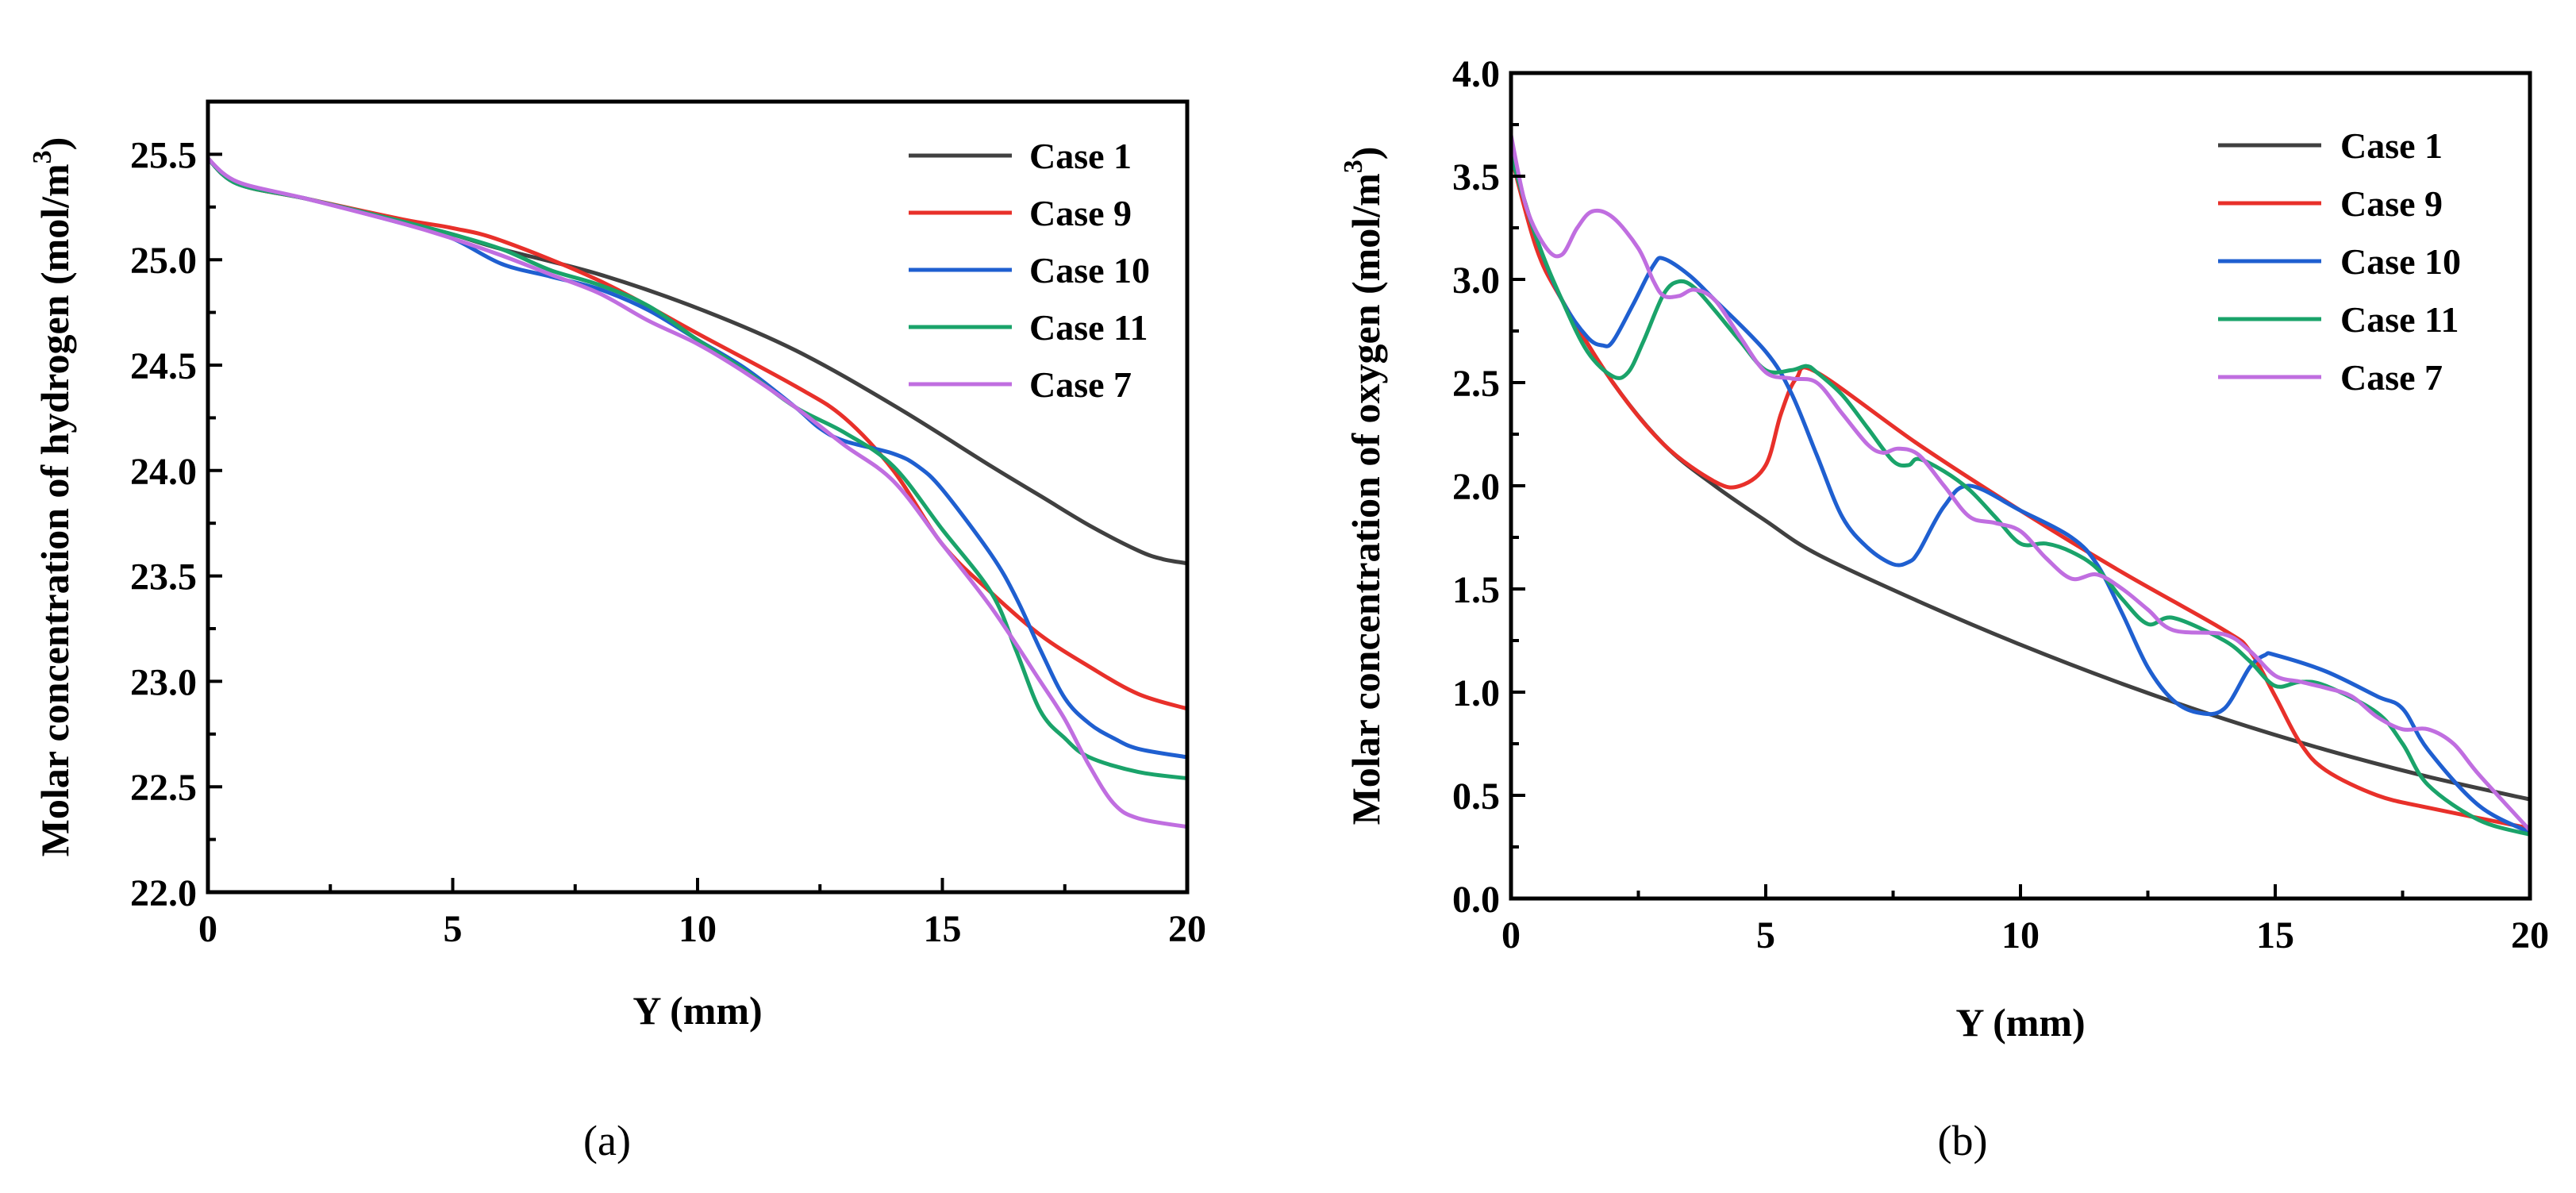 The image size is (2576, 1193). What do you see at coordinates (1476, 384) in the screenshot?
I see `oxygen-y-tick-label: 2.5` at bounding box center [1476, 384].